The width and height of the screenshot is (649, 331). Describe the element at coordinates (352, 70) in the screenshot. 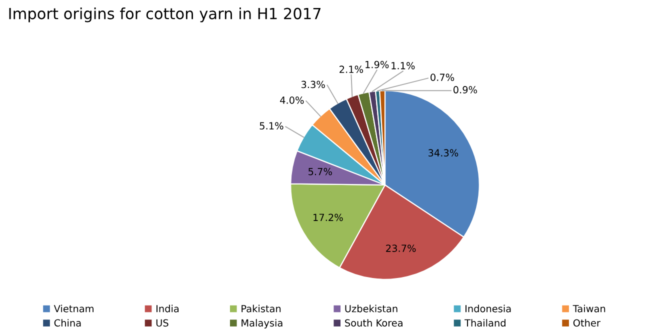

I see `data-label: 2.1%` at that location.